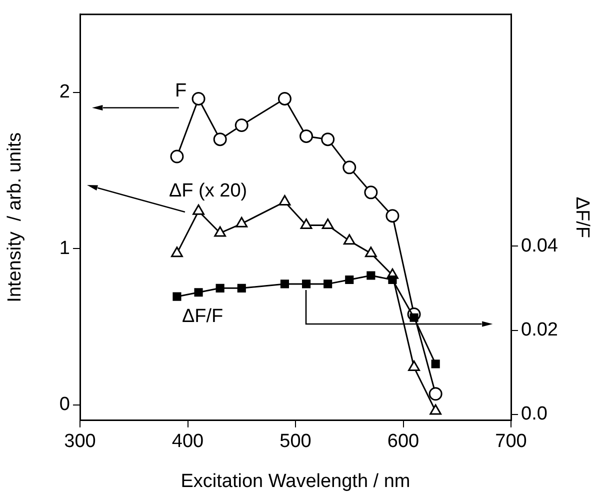 This screenshot has height=501, width=607. What do you see at coordinates (581, 217) in the screenshot?
I see `y2-axis-title: ΔF/F` at bounding box center [581, 217].